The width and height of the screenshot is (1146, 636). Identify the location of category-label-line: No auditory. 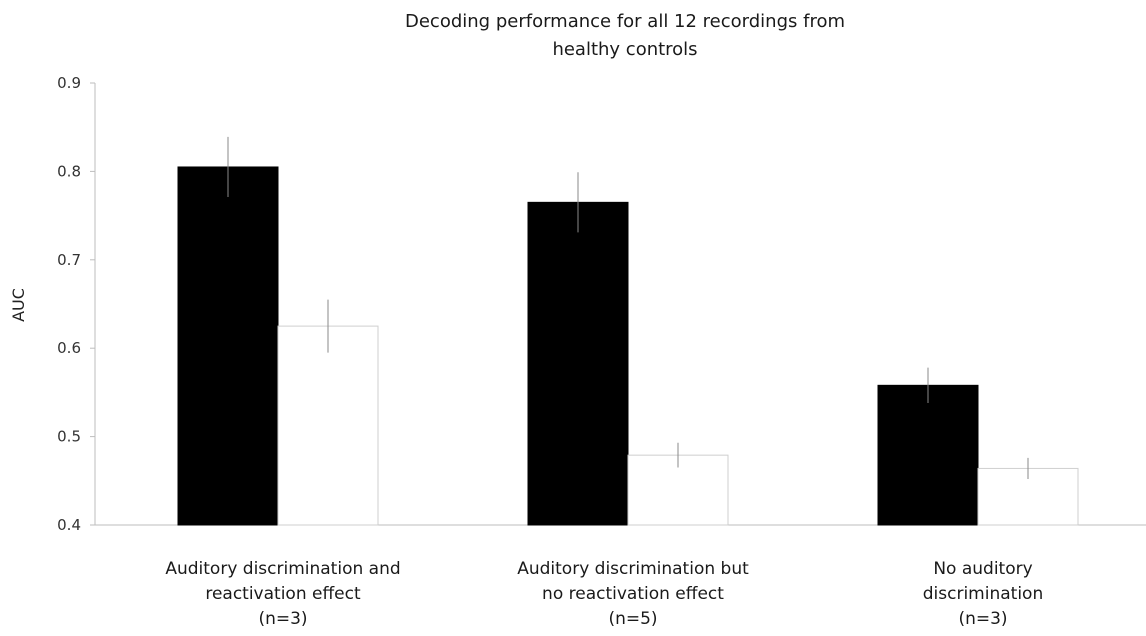
(982, 569).